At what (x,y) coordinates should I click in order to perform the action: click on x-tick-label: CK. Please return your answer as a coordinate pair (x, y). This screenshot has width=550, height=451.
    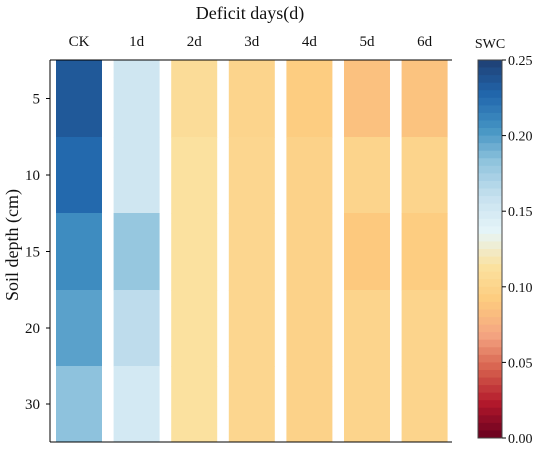
    Looking at the image, I should click on (79, 42).